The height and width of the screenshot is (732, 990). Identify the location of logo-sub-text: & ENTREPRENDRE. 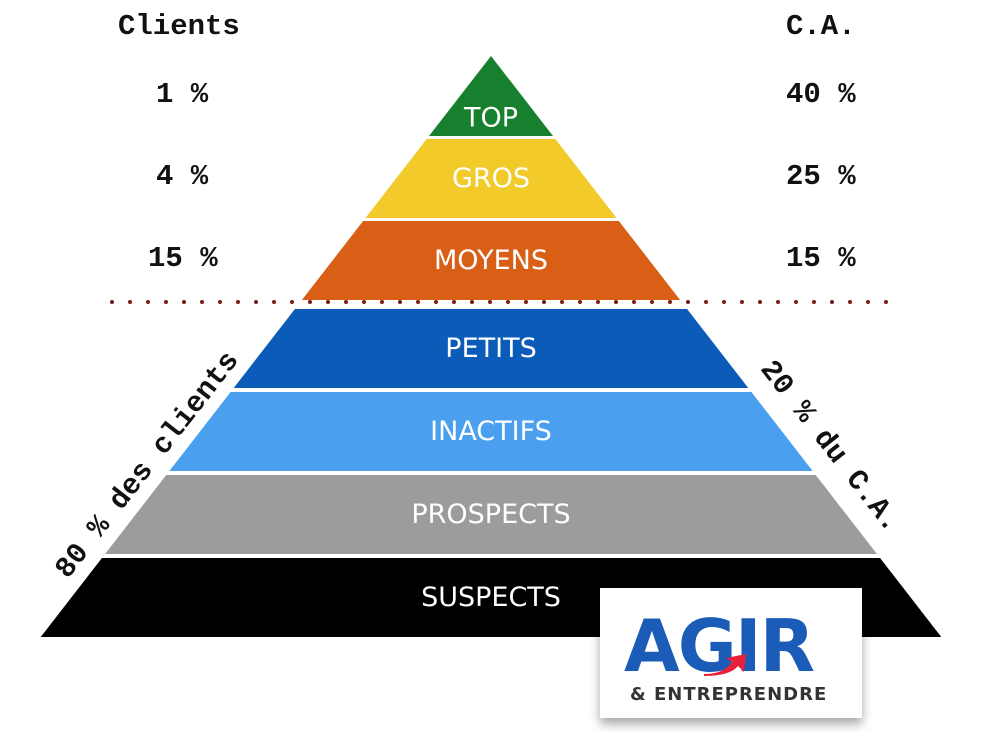
(729, 694).